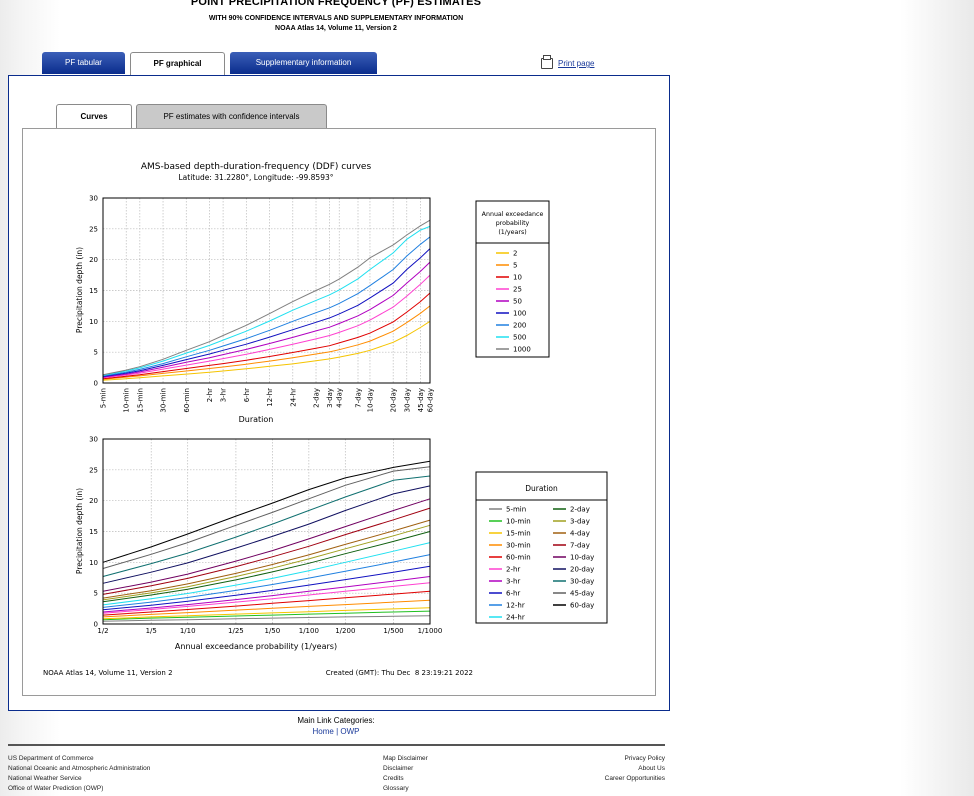 The image size is (974, 796). I want to click on aep-series-6-hr, so click(266, 588).